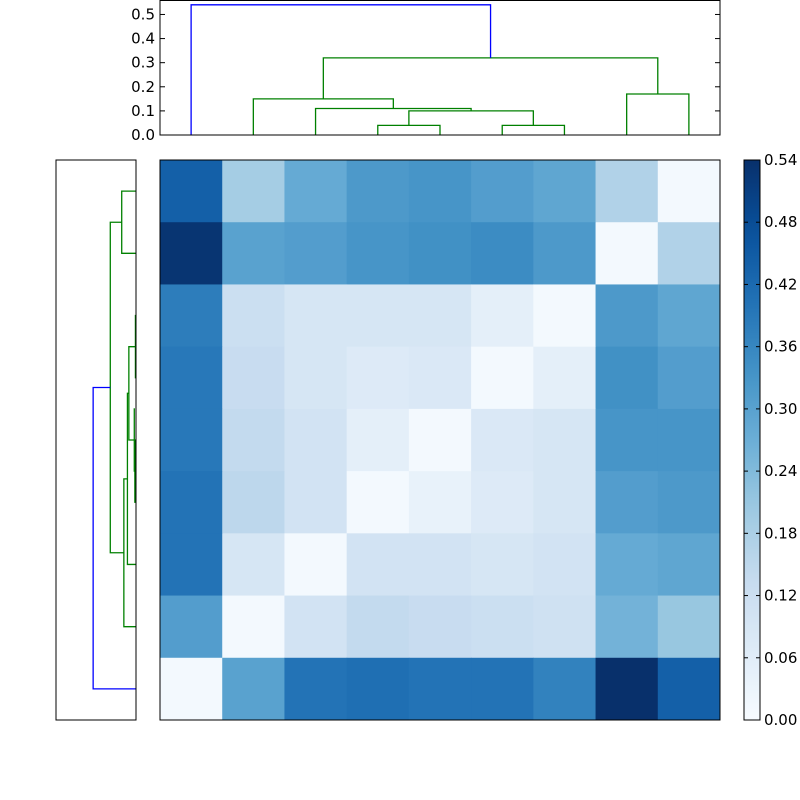 This screenshot has height=800, width=800. Describe the element at coordinates (780, 160) in the screenshot. I see `colorbar-tick-label: 0.54` at that location.